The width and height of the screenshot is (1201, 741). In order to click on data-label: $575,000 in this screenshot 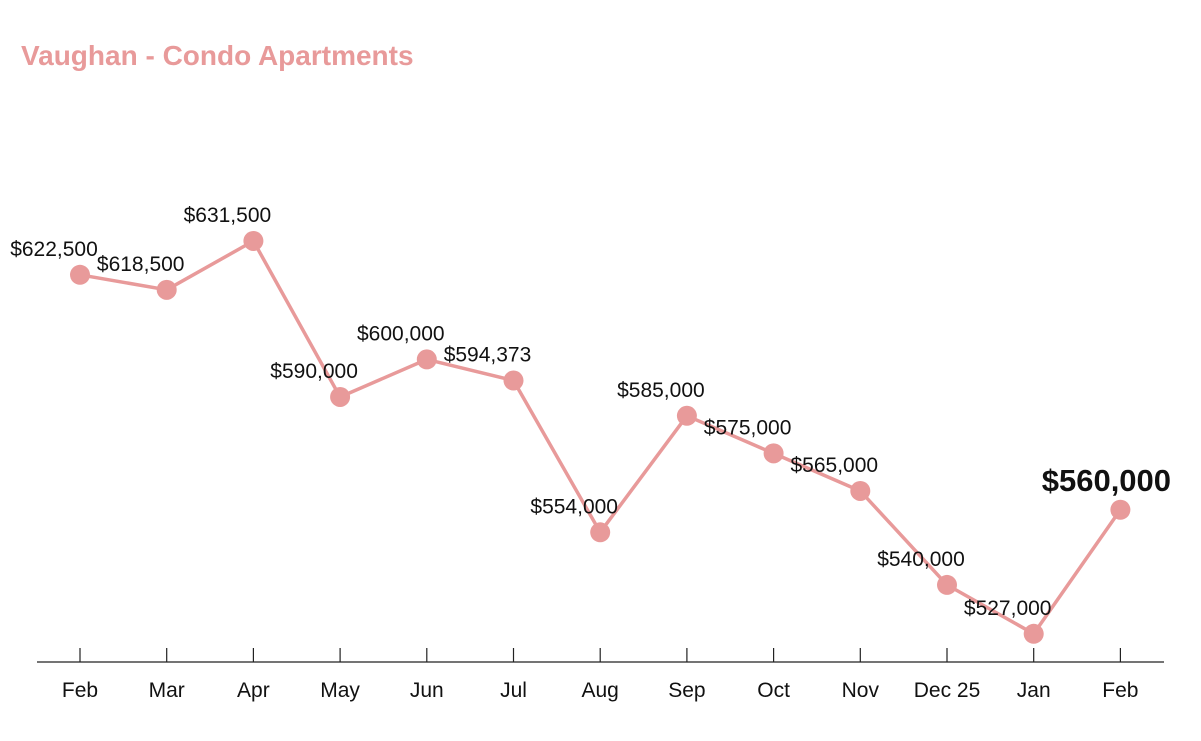, I will do `click(748, 427)`.